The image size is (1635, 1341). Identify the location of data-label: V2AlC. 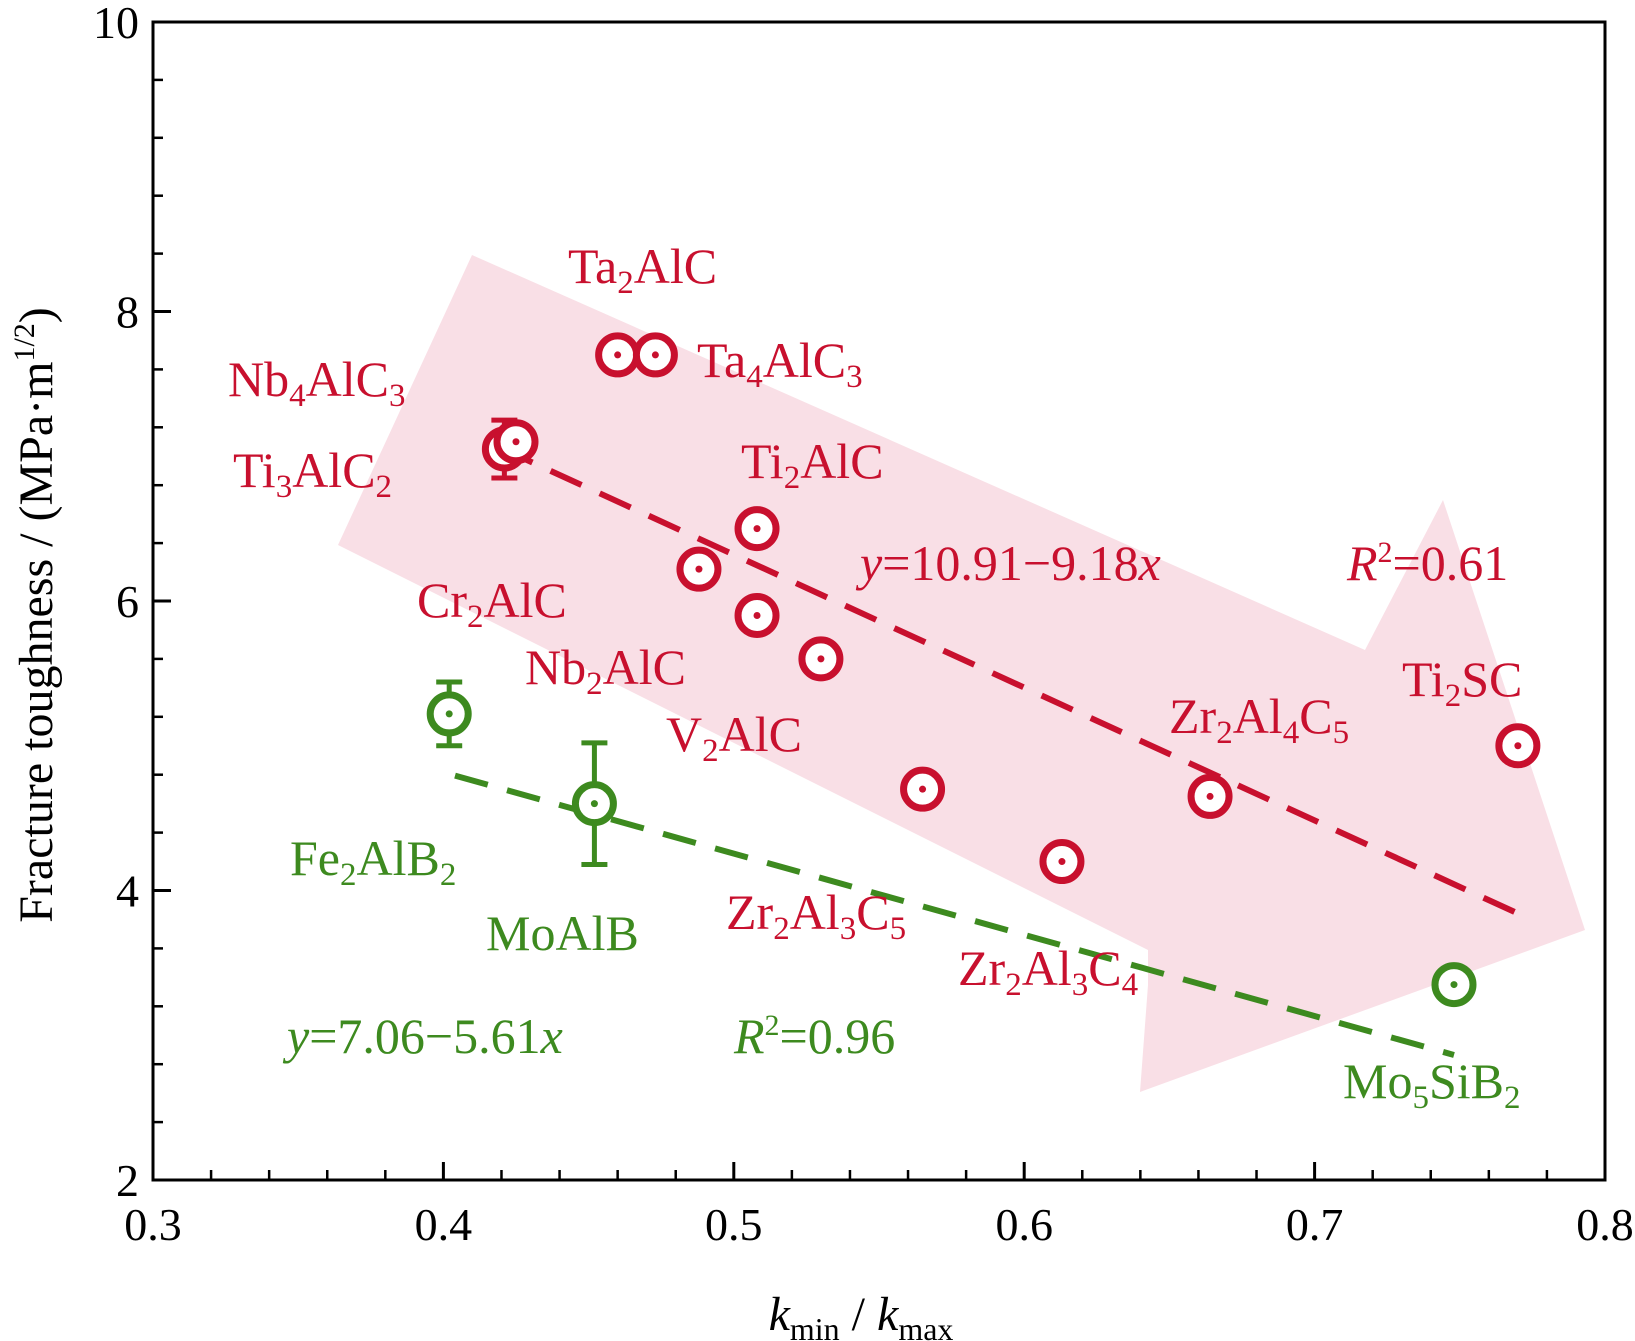
(734, 737).